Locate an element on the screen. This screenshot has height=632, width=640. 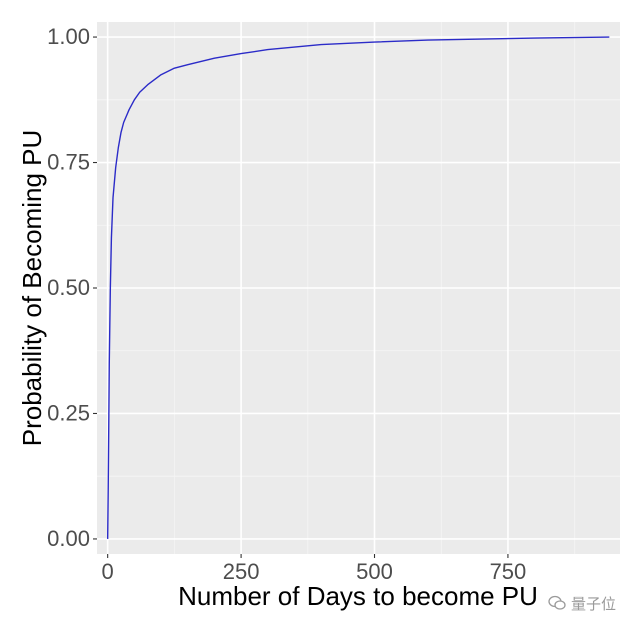
x-tick-label: 0 is located at coordinates (108, 571).